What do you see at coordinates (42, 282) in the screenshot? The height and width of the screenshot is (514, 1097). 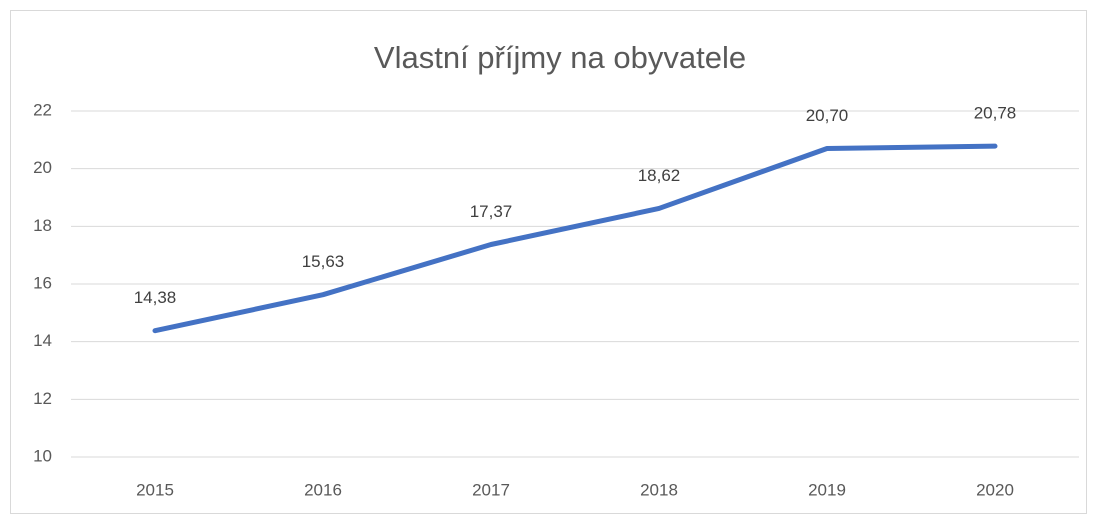 I see `y-tick-label: 16` at bounding box center [42, 282].